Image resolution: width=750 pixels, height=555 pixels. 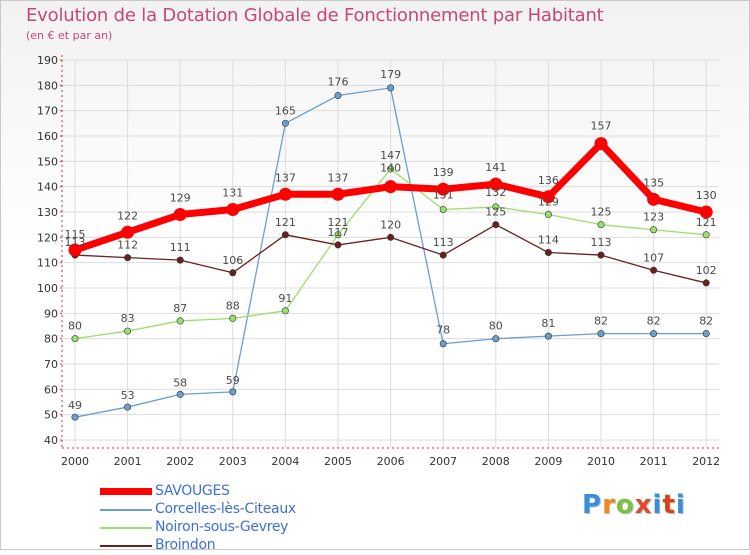 What do you see at coordinates (51, 415) in the screenshot?
I see `y-tick-label: 50` at bounding box center [51, 415].